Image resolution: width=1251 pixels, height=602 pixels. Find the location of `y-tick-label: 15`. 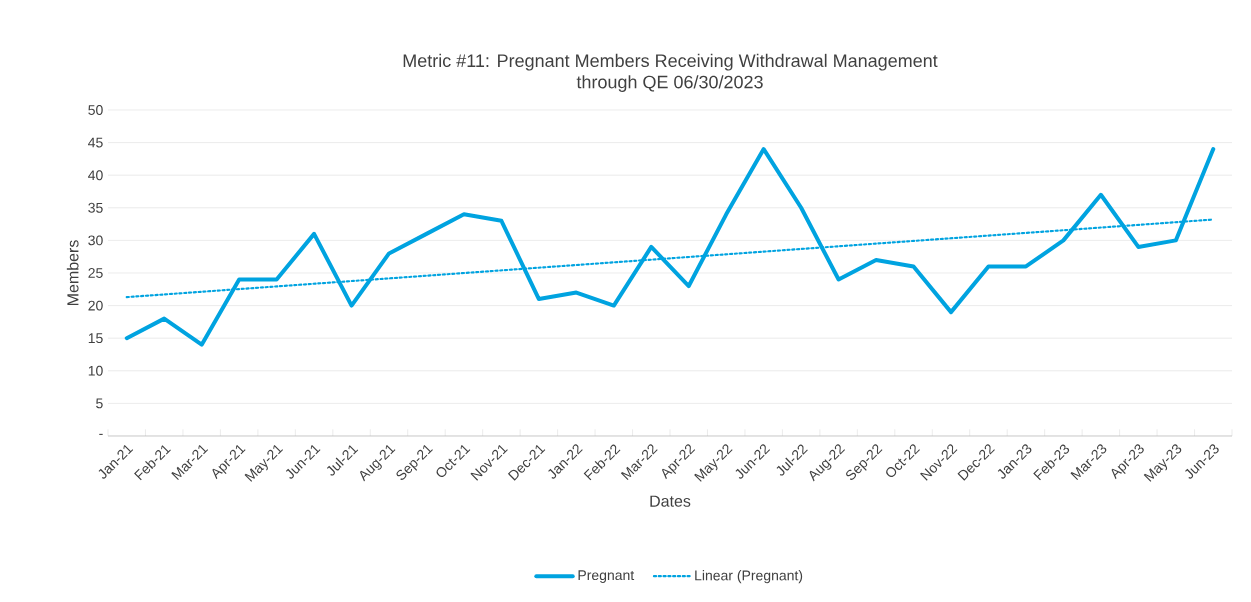

y-tick-label: 15 is located at coordinates (95, 338).